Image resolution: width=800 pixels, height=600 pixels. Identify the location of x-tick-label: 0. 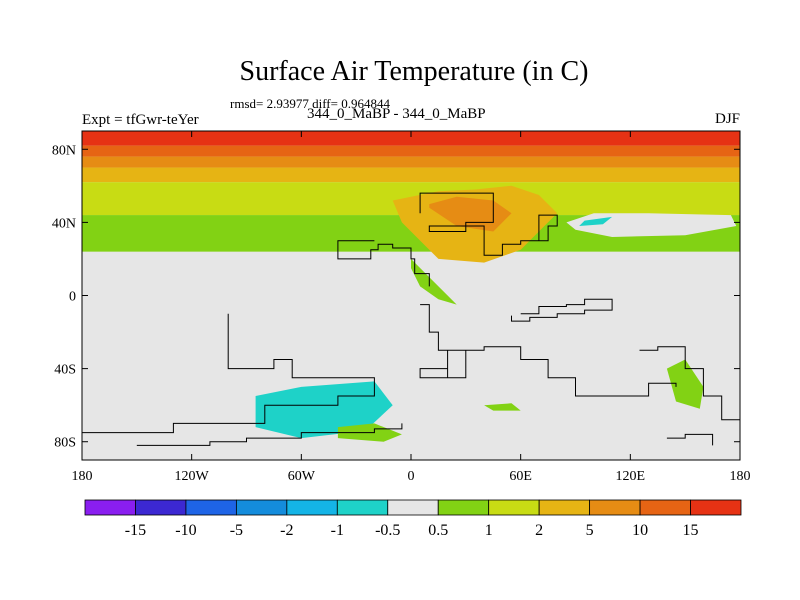
(411, 476).